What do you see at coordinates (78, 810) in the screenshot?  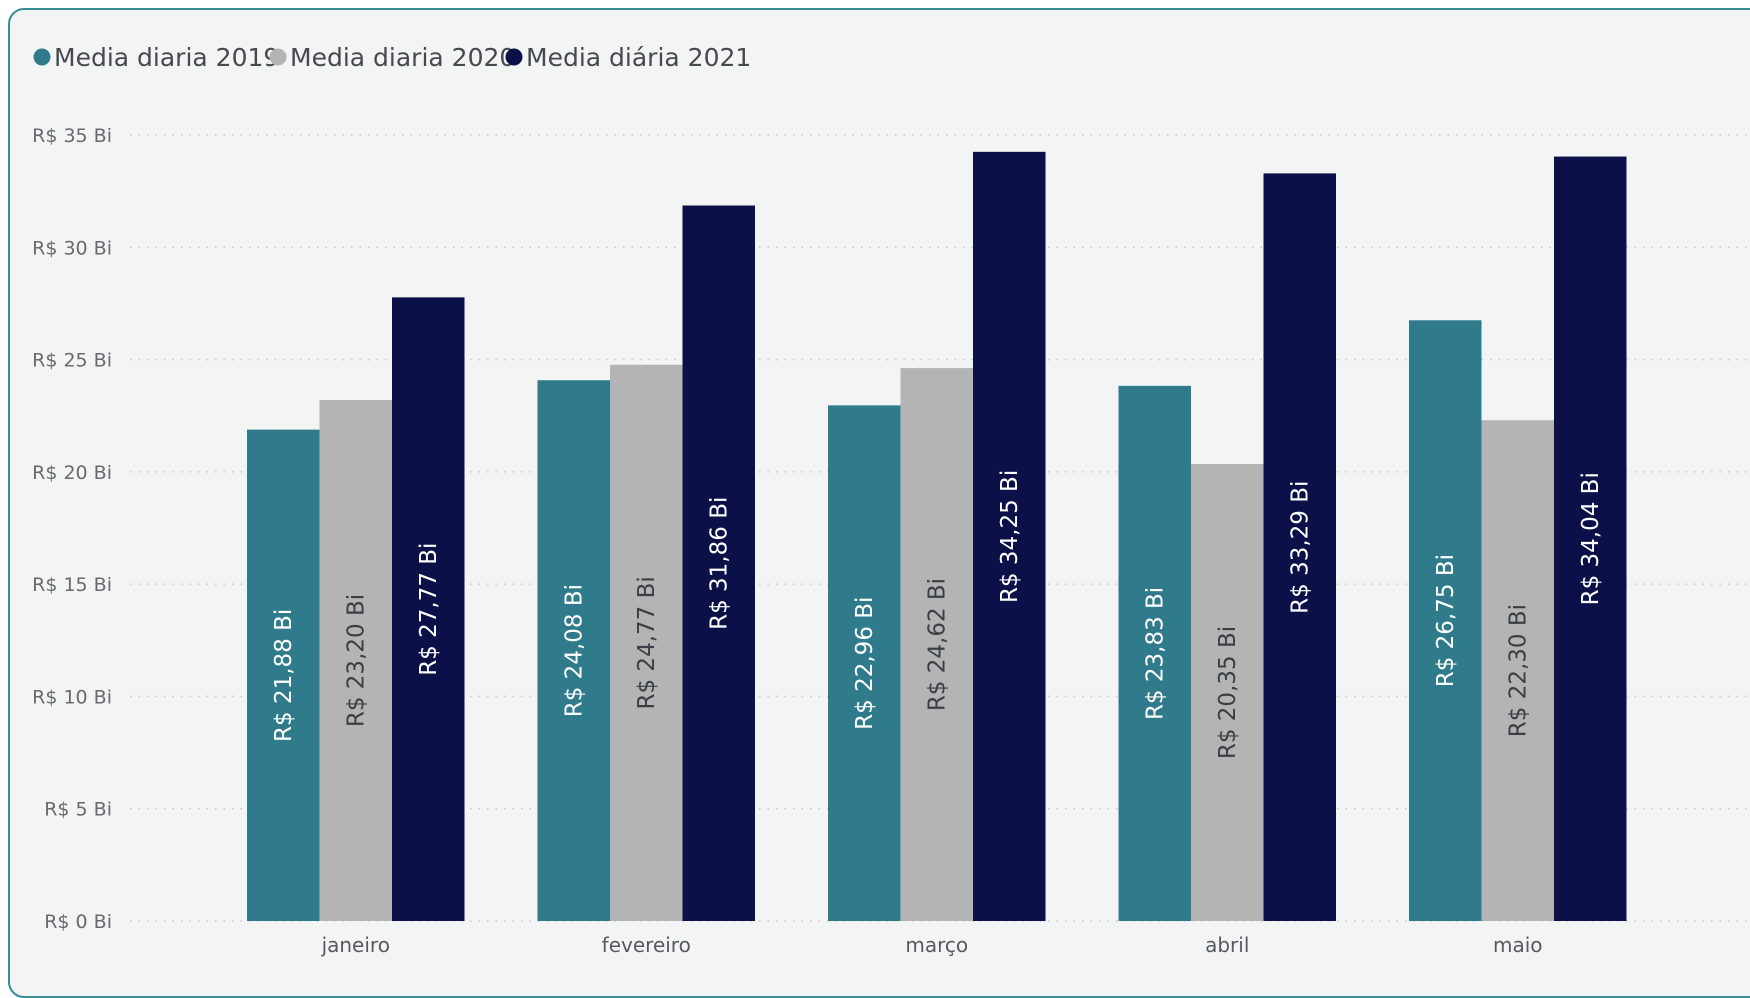 I see `y-tick-label: R$ 5 Bi` at bounding box center [78, 810].